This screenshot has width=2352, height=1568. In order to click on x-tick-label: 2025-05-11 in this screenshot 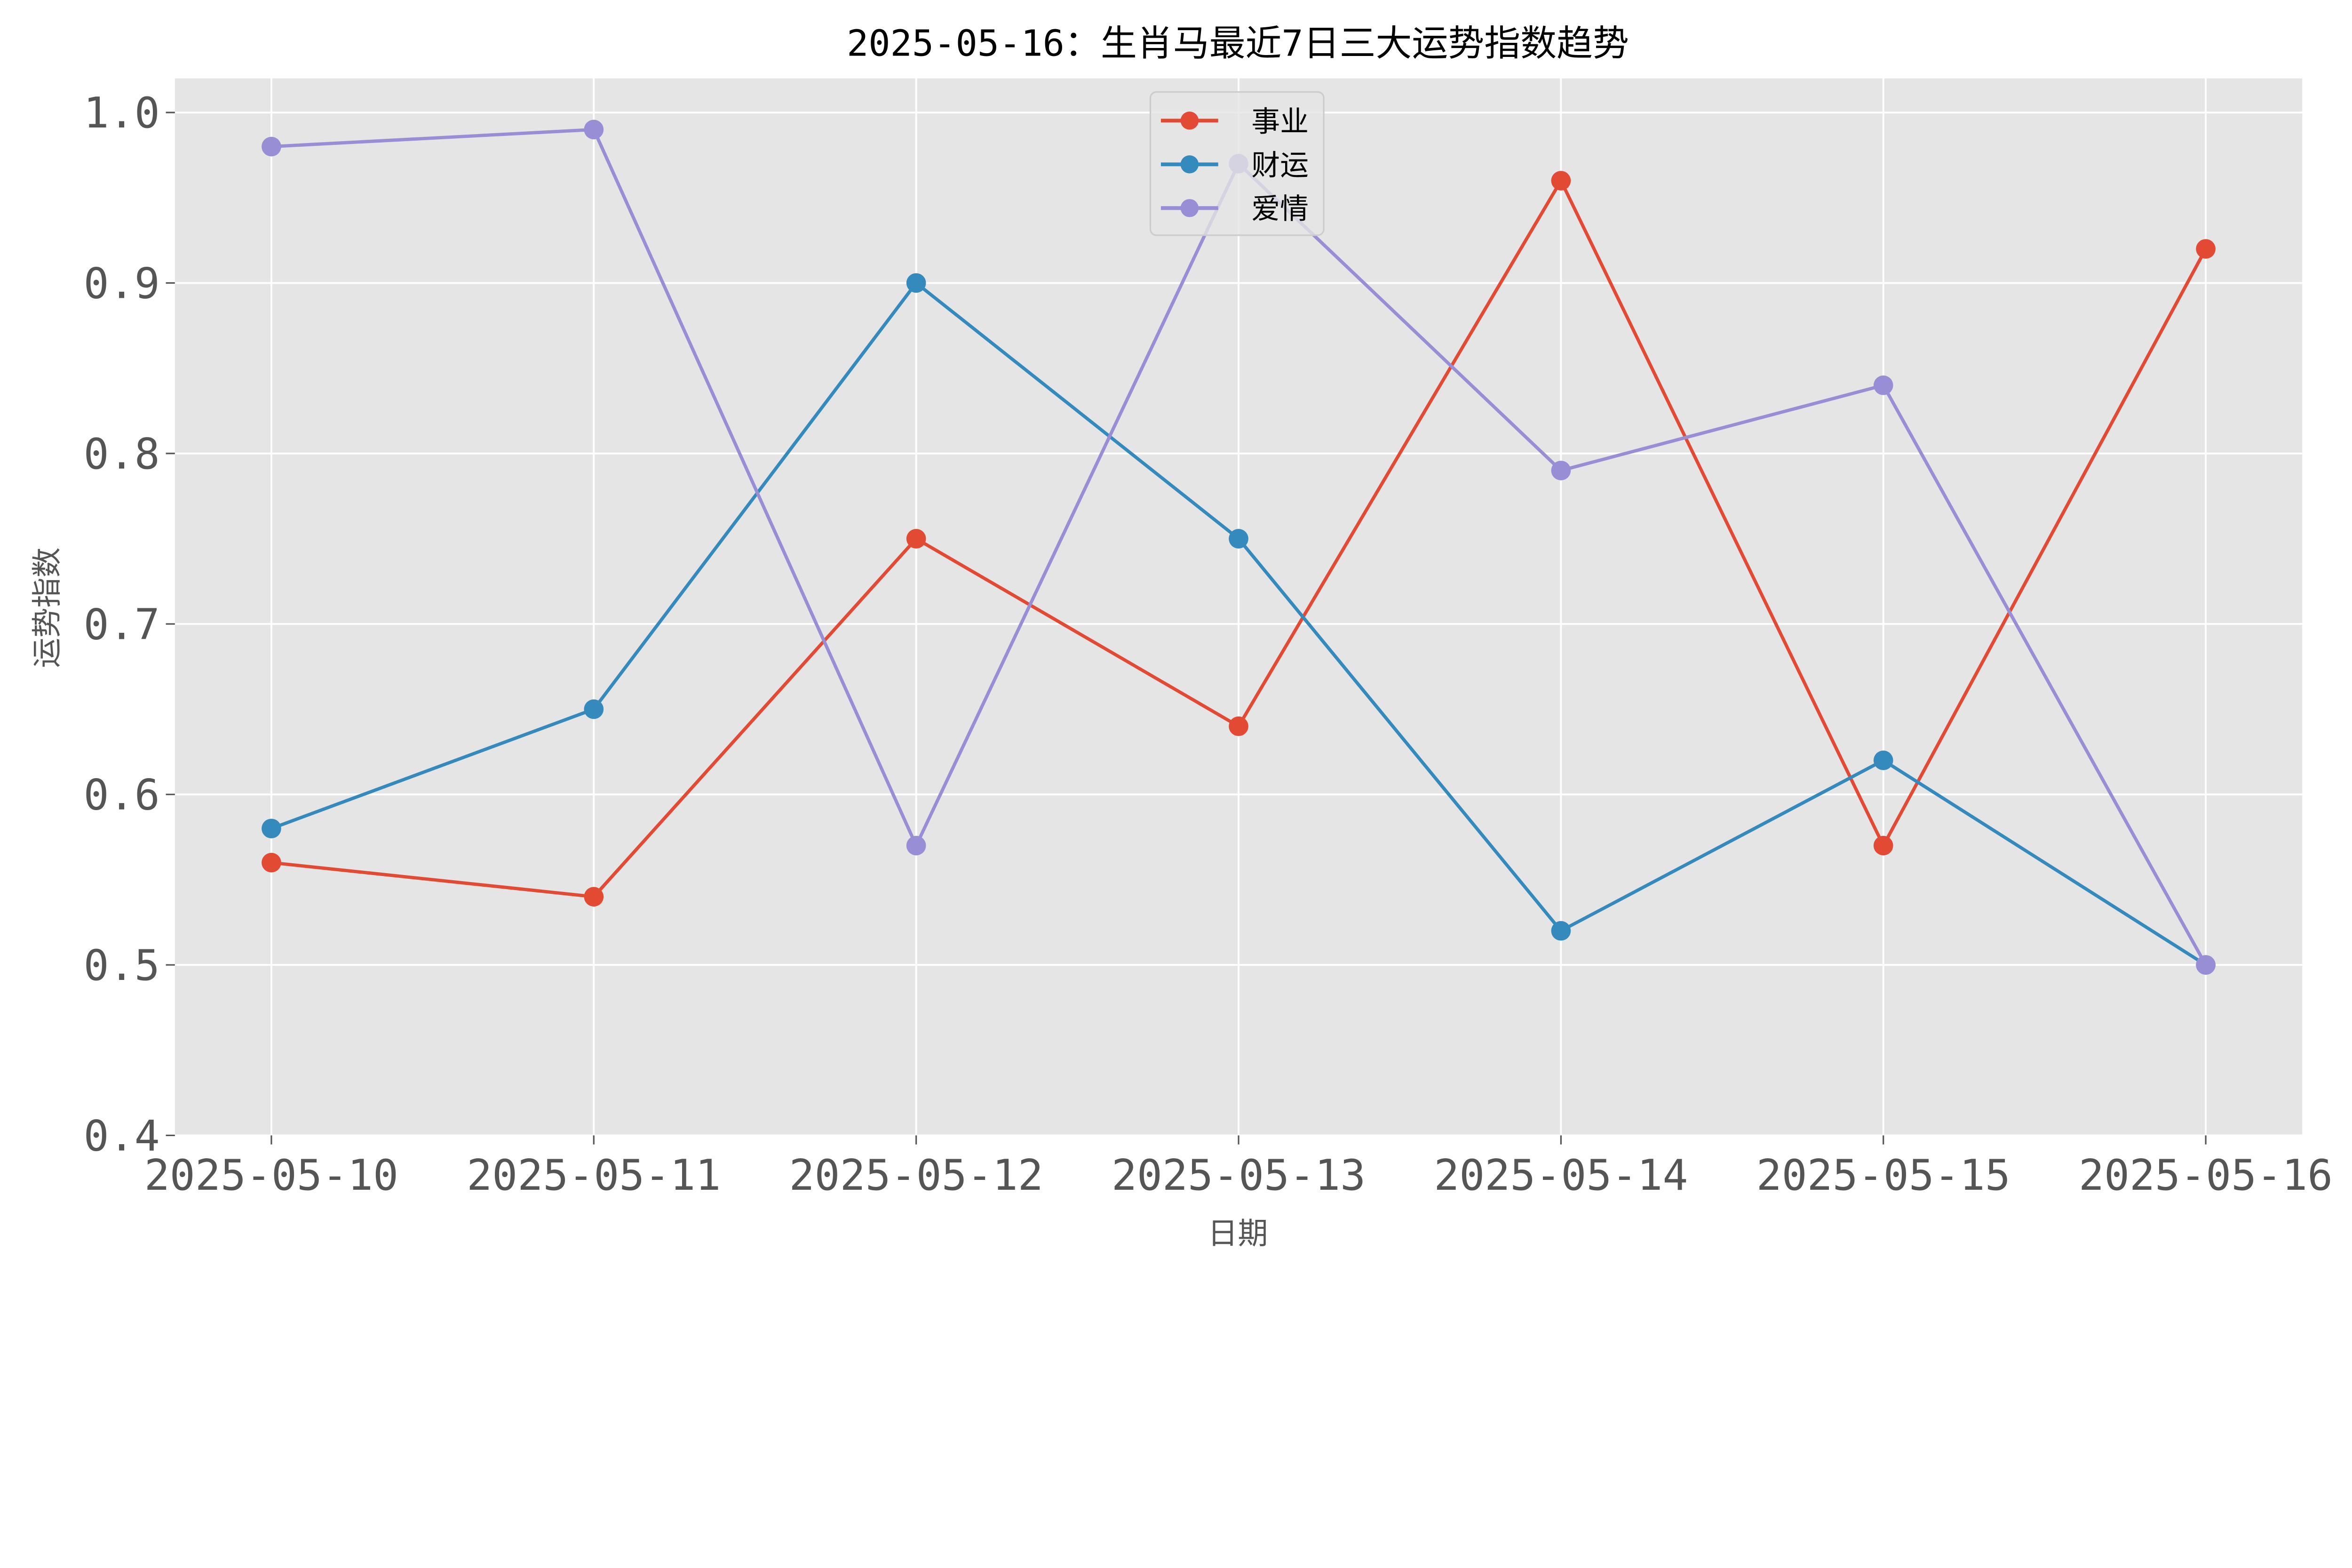, I will do `click(594, 1175)`.